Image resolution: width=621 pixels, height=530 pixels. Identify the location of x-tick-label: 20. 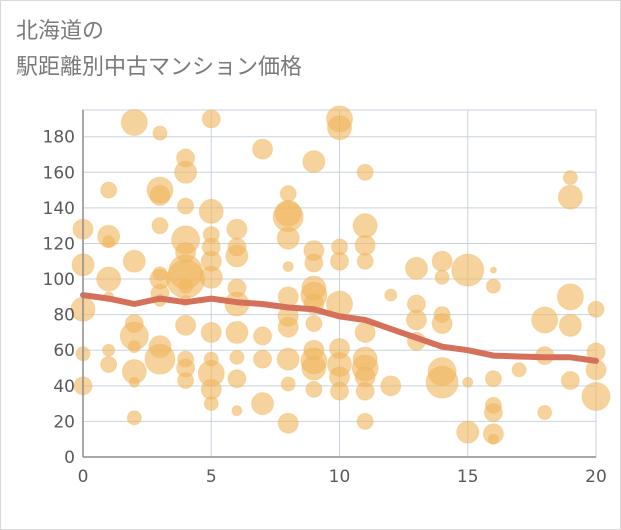
(596, 477).